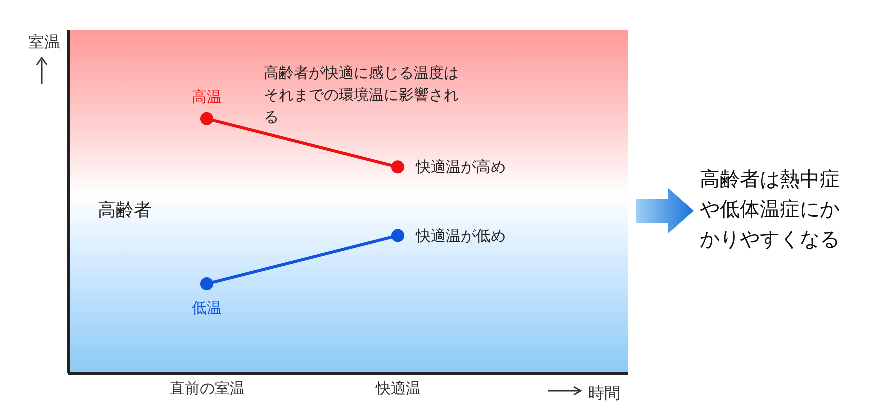  Describe the element at coordinates (460, 167) in the screenshot. I see `annotation: 快適温が高め` at that location.